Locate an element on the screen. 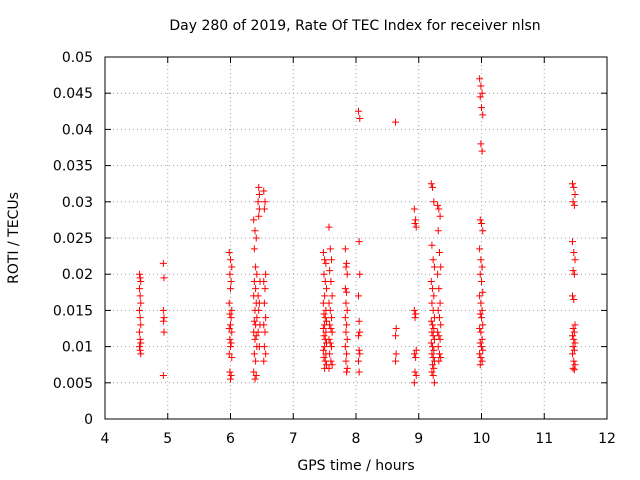 The image size is (640, 480). y-tick-label: 0.02 is located at coordinates (77, 275).